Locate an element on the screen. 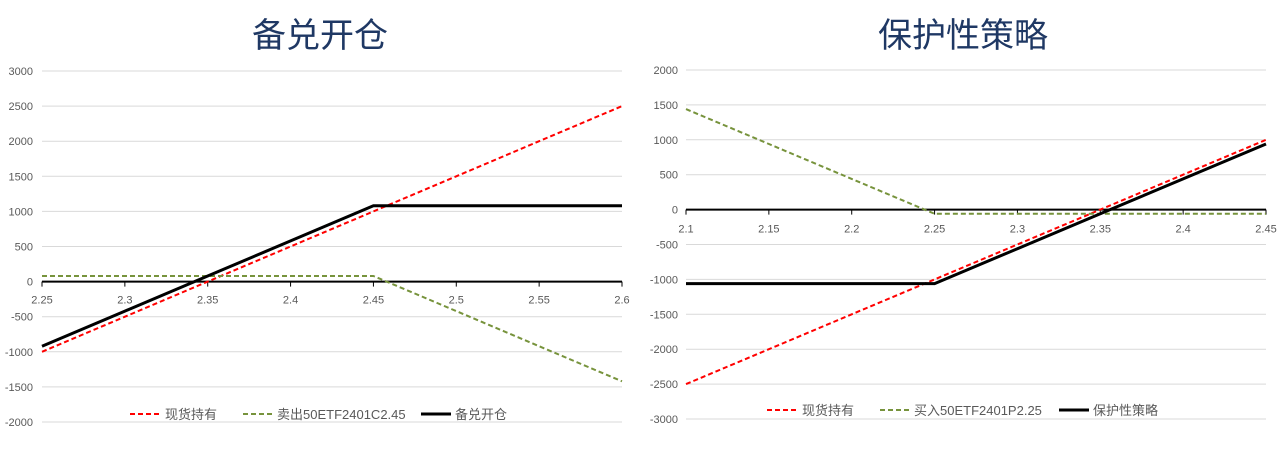 Image resolution: width=1286 pixels, height=456 pixels. x-tick-label: 2.55 is located at coordinates (538, 301).